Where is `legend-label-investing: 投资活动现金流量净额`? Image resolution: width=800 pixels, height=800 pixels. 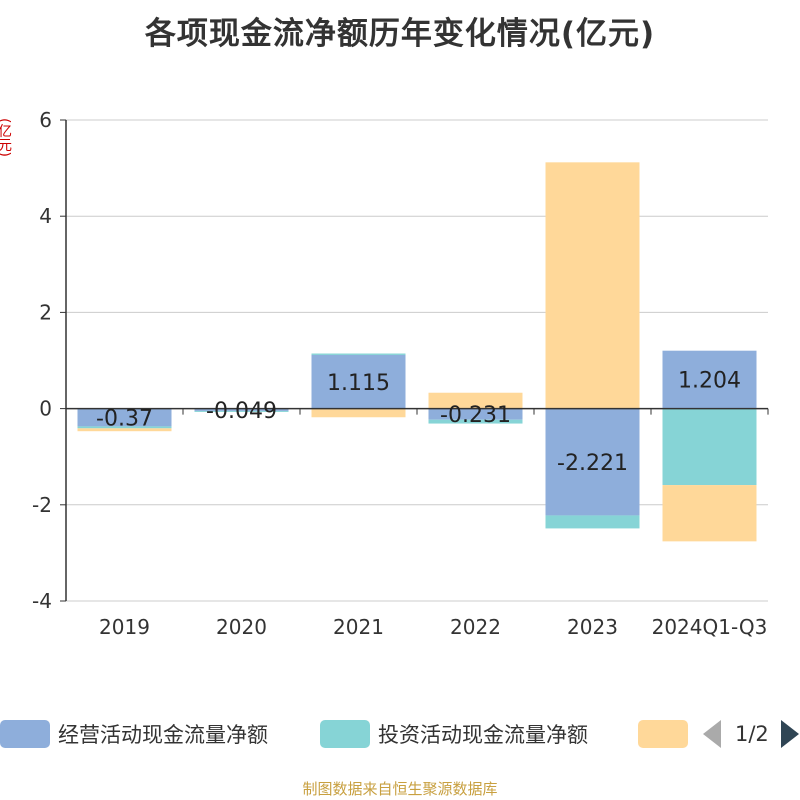 legend-label-investing: 投资活动现金流量净额 is located at coordinates (483, 735).